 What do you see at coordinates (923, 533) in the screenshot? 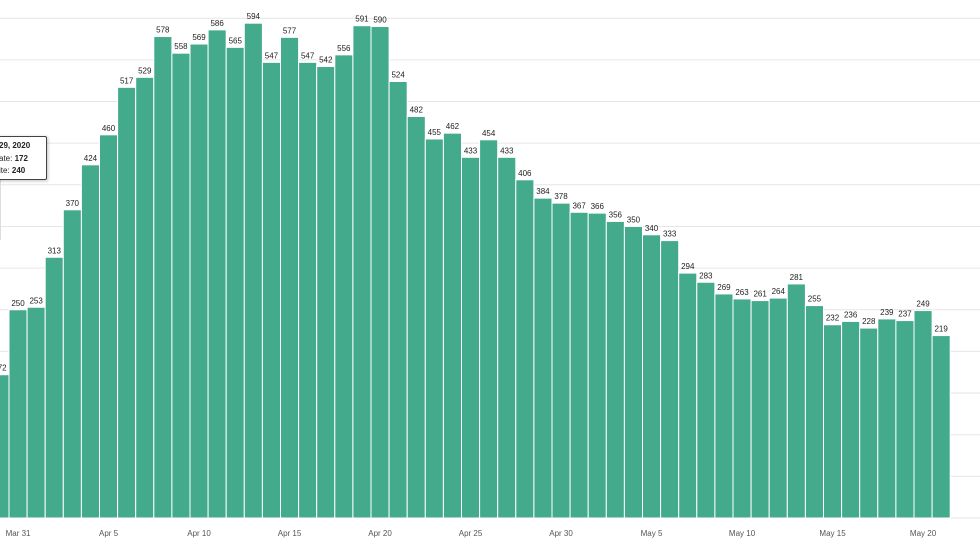
I see `x-tick-label: May 20` at bounding box center [923, 533].